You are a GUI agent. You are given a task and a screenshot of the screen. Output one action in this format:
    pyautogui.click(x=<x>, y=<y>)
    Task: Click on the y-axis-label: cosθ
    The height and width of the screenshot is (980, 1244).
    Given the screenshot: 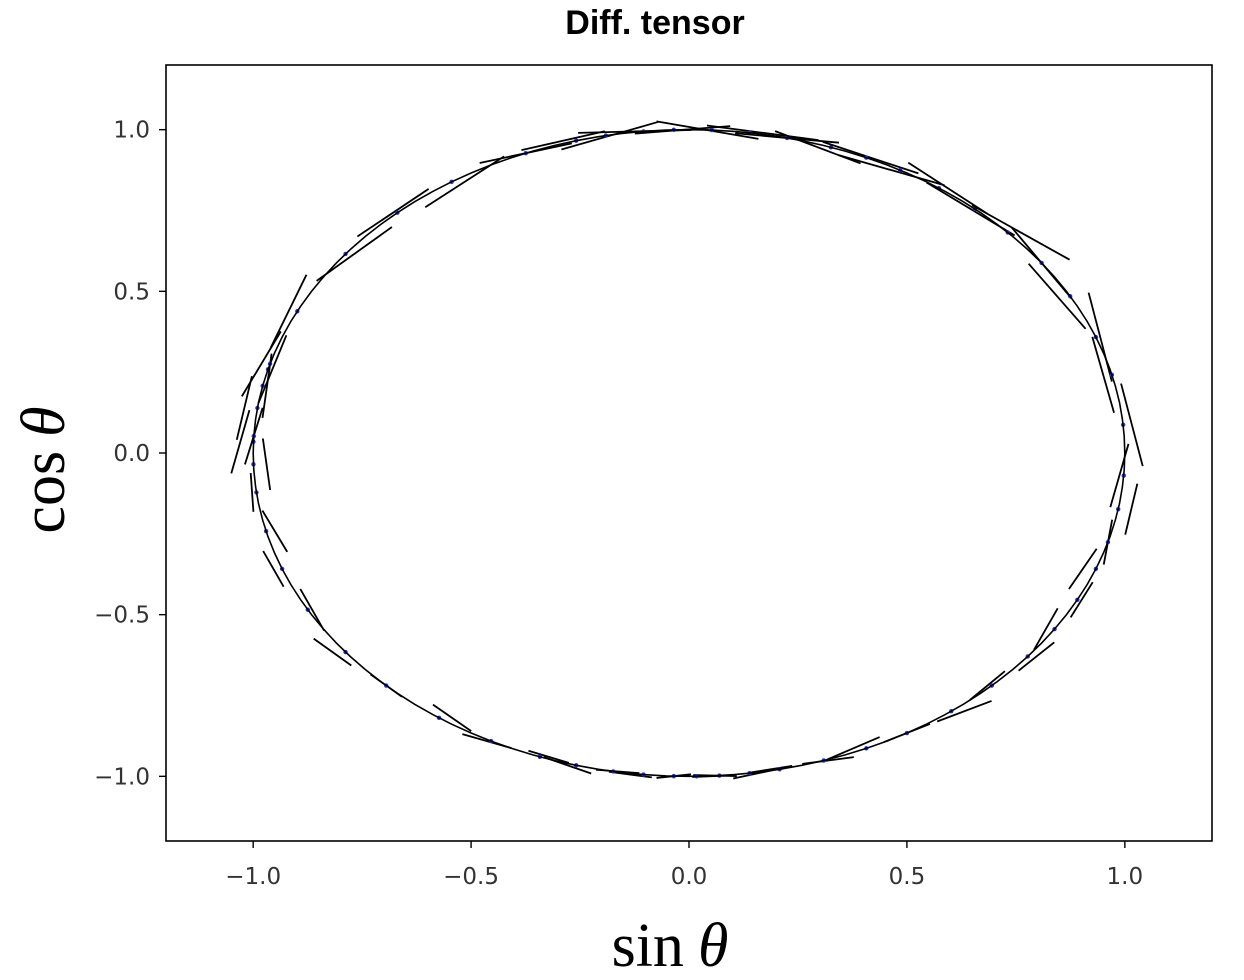 What is the action you would take?
    pyautogui.click(x=44, y=469)
    